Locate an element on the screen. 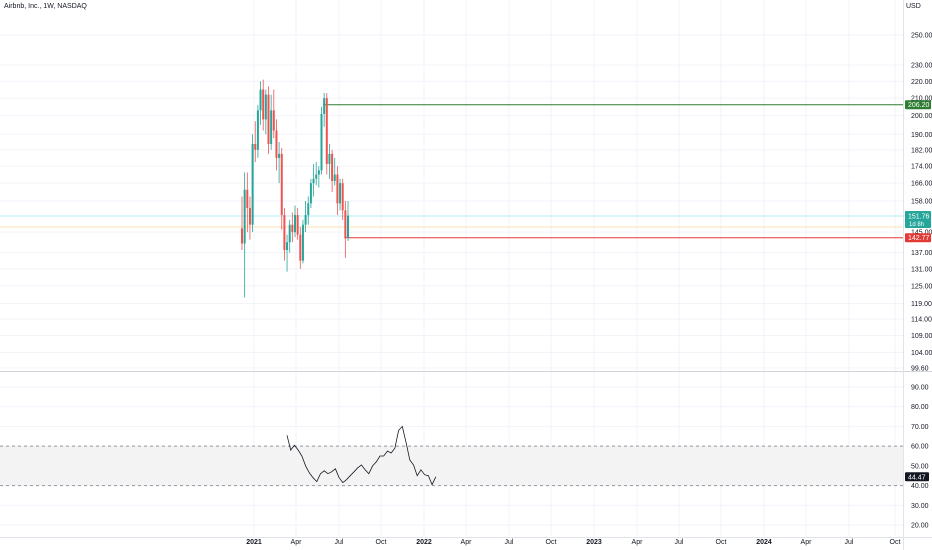 This screenshot has width=932, height=550. price-tick-label: 109.00 is located at coordinates (921, 336).